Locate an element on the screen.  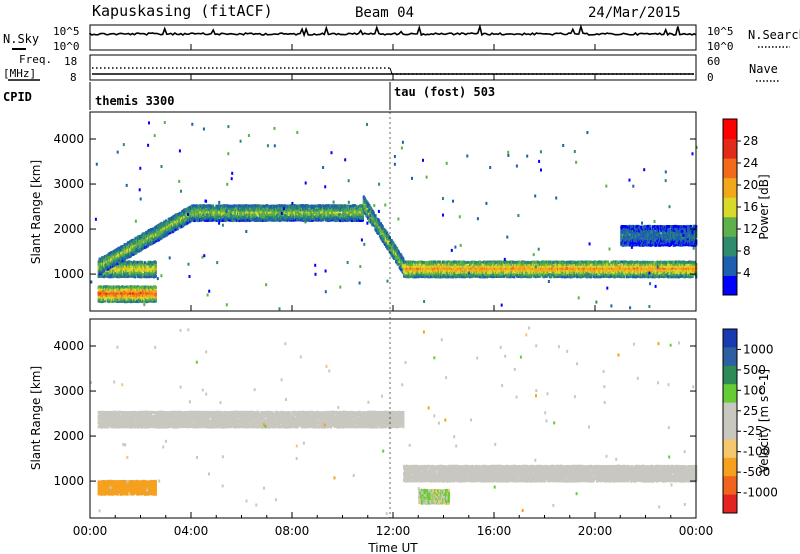
n-sky-label: N.Sky is located at coordinates (21, 39).